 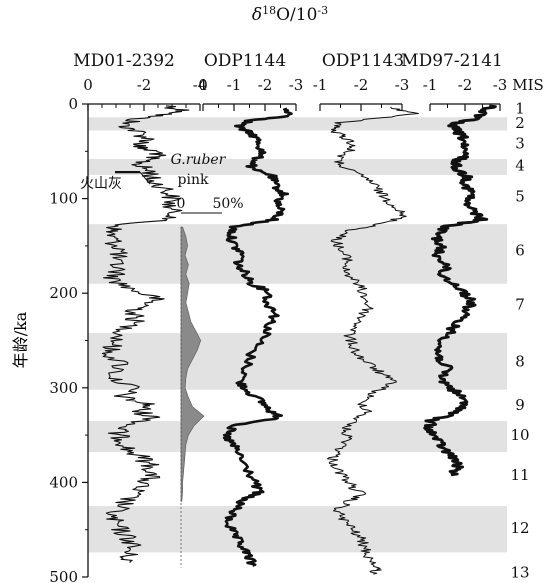 What do you see at coordinates (402, 85) in the screenshot?
I see `x-tick-label-odp1143-2: -3` at bounding box center [402, 85].